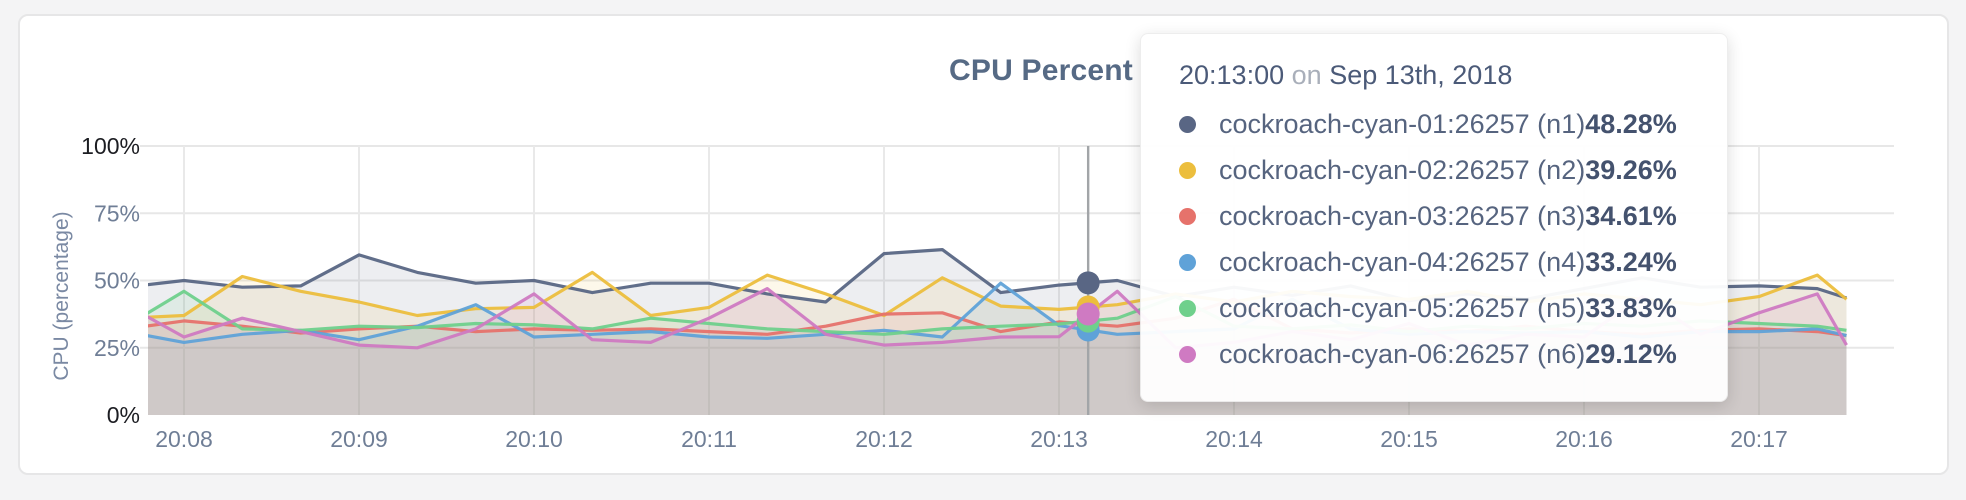 The width and height of the screenshot is (1966, 500). What do you see at coordinates (110, 146) in the screenshot?
I see `y-tick-label: 100%` at bounding box center [110, 146].